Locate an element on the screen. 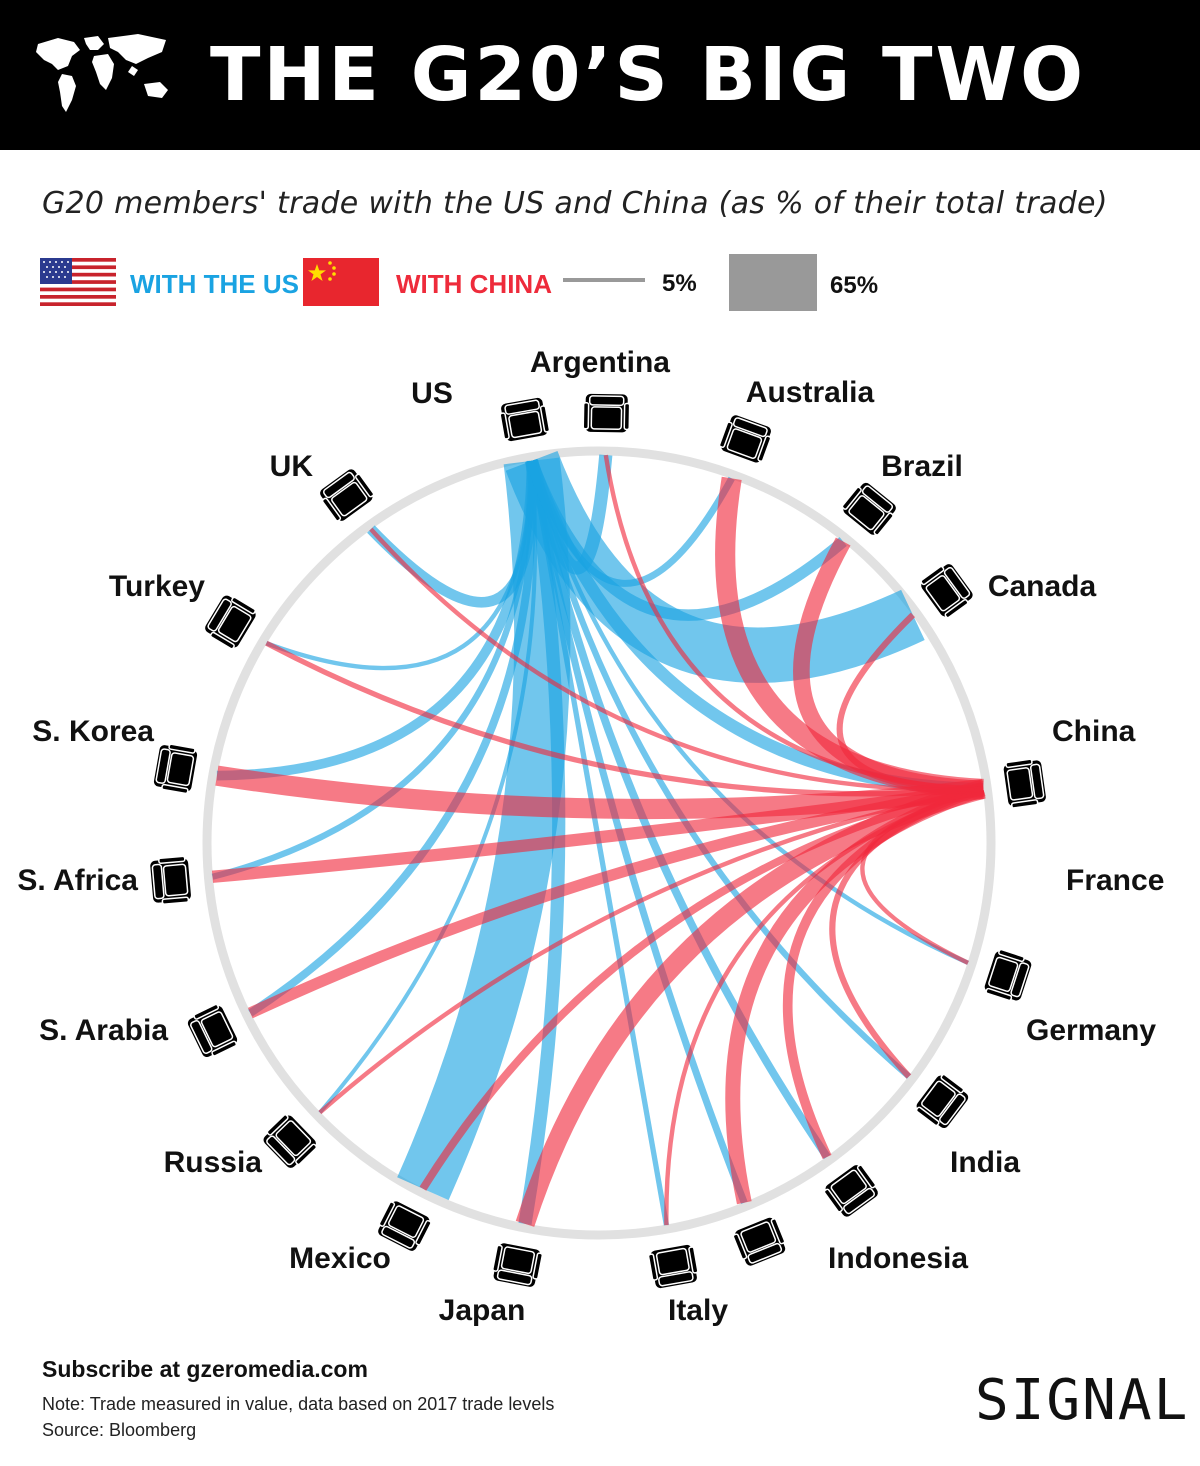  country-label-brazil: Brazil is located at coordinates (922, 466).